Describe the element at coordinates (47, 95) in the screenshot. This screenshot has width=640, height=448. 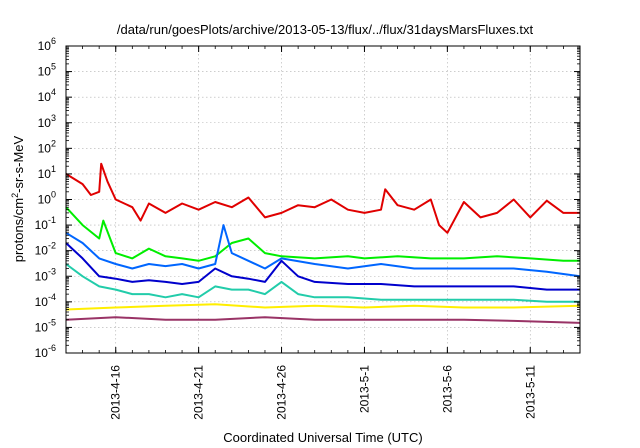
I see `y-tick-label: 10⁴` at that location.